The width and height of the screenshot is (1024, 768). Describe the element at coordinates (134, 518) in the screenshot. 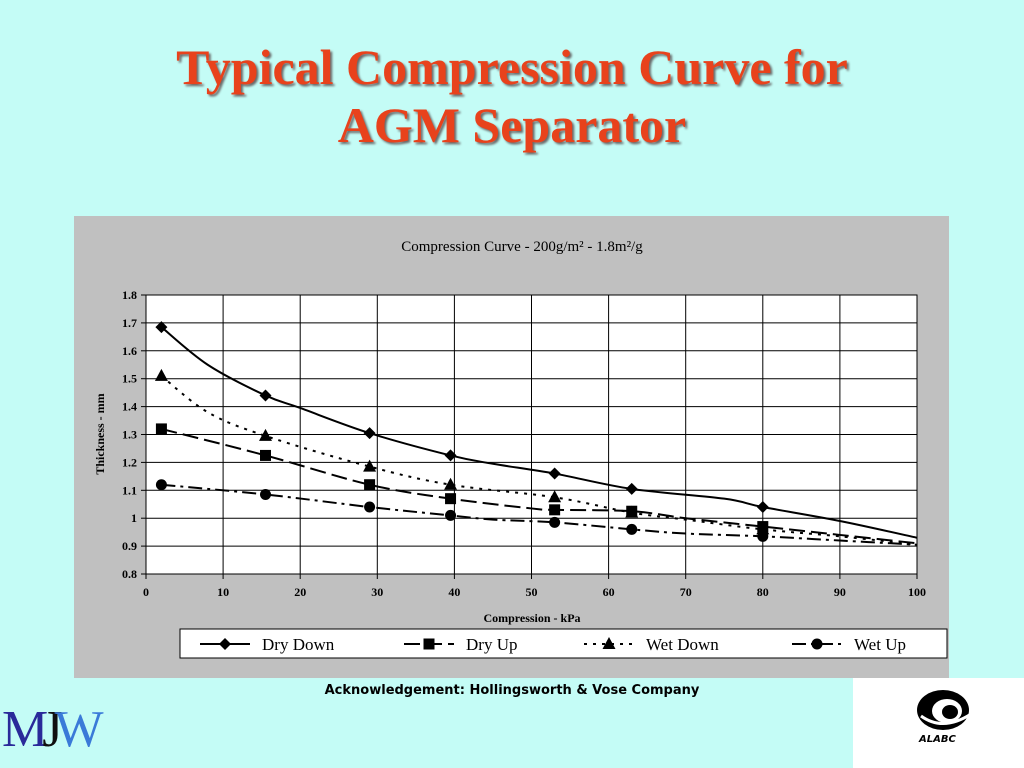

I see `y-tick-label: 1` at that location.